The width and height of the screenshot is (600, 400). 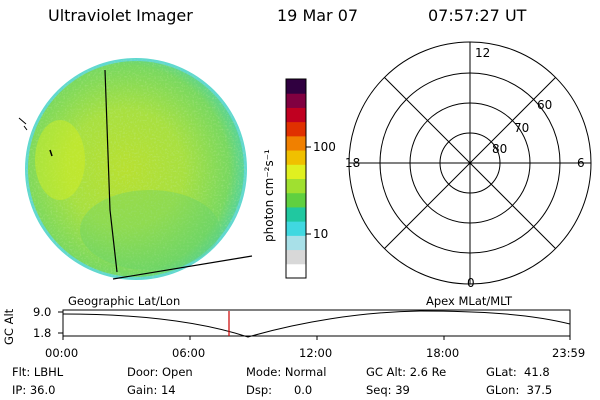 What do you see at coordinates (500, 149) in the screenshot?
I see `lat-label-80: 80` at bounding box center [500, 149].